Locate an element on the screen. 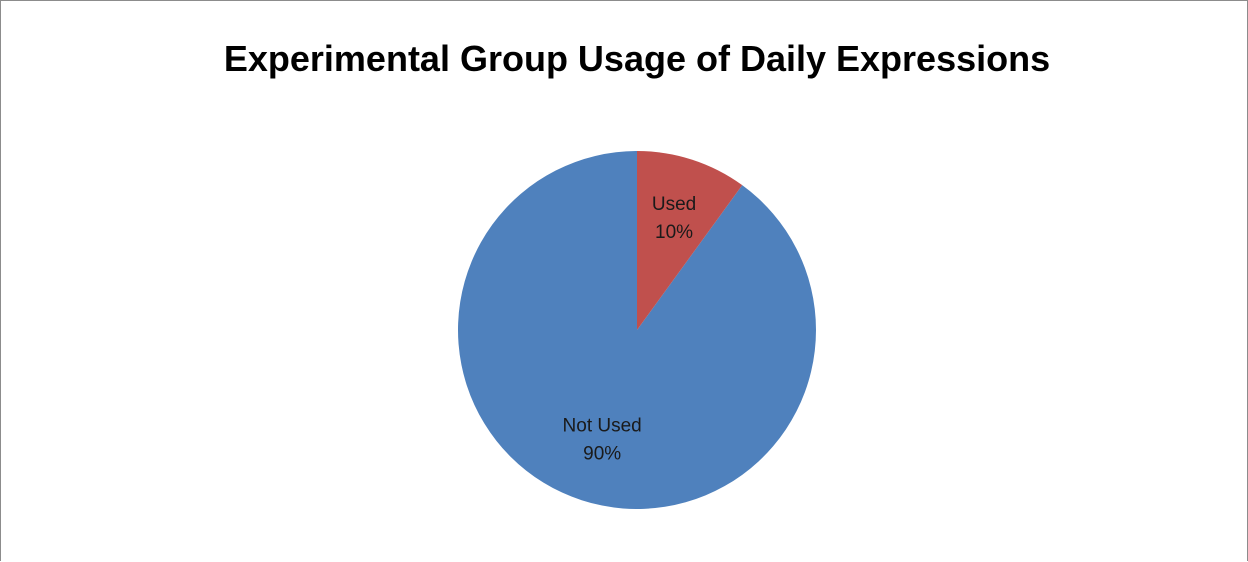 Image resolution: width=1248 pixels, height=562 pixels. slice-label-used: Used 10% is located at coordinates (674, 218).